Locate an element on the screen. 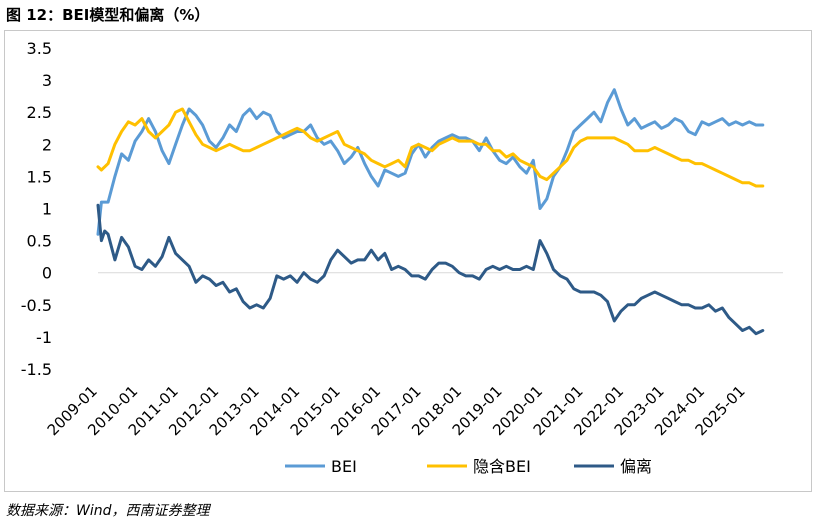 This screenshot has height=525, width=821. y-tick-label: 3.5 is located at coordinates (39, 48).